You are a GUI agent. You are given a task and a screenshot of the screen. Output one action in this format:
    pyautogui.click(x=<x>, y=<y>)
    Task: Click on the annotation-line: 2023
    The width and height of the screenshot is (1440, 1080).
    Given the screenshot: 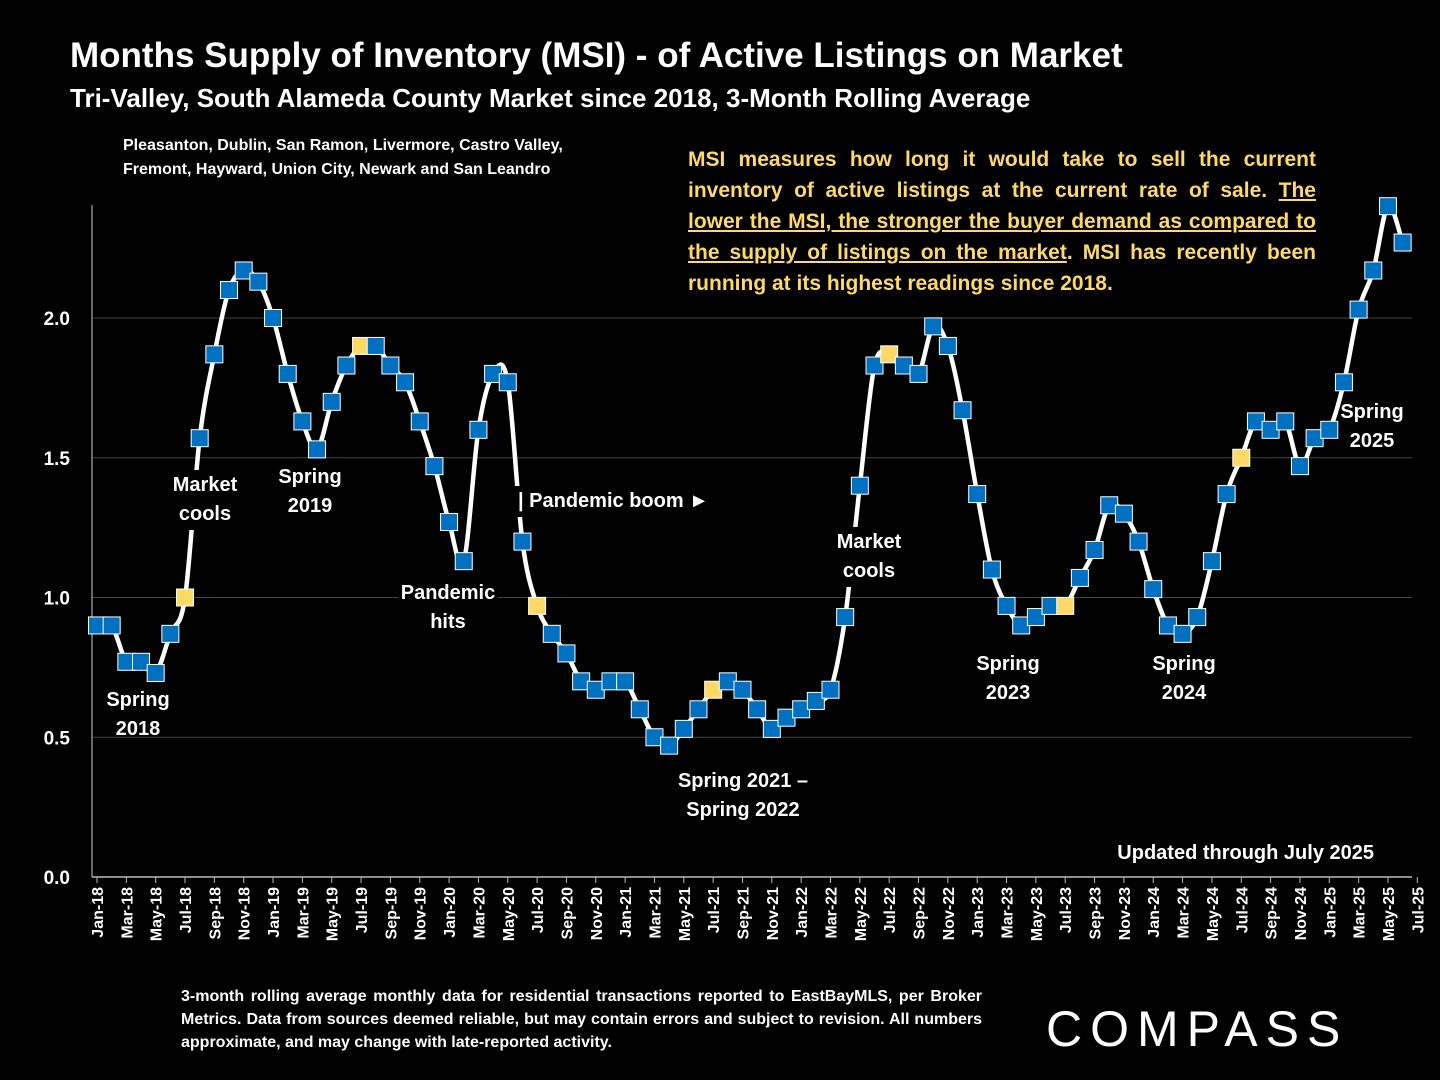 What is the action you would take?
    pyautogui.click(x=1008, y=693)
    